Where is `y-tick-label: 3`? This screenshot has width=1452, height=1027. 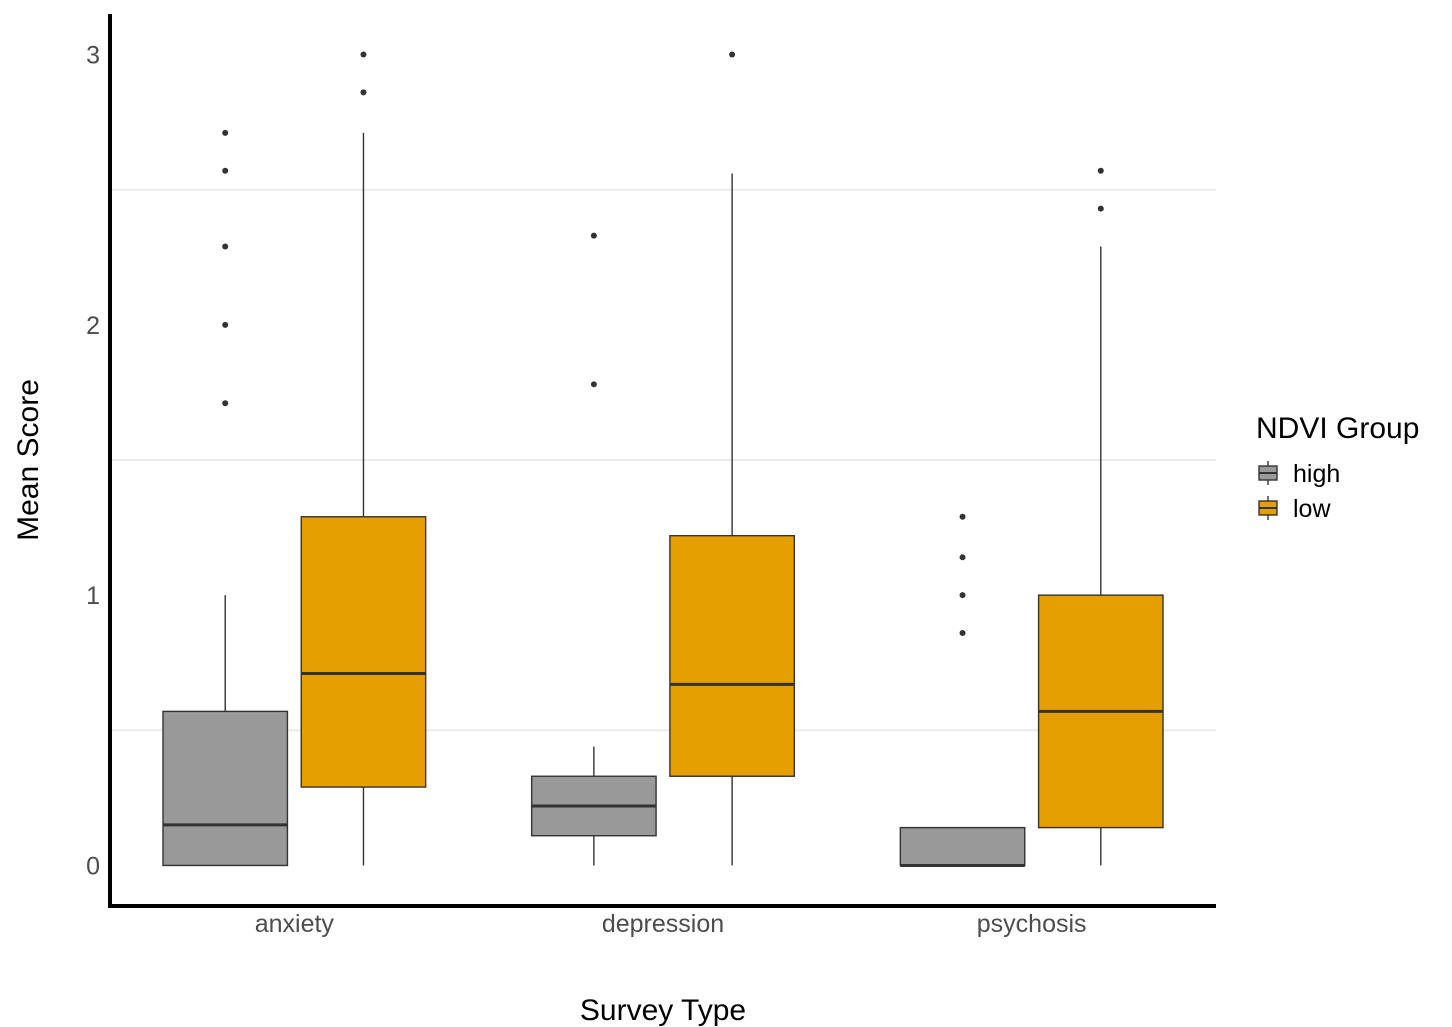 y-tick-label: 3 is located at coordinates (93, 56).